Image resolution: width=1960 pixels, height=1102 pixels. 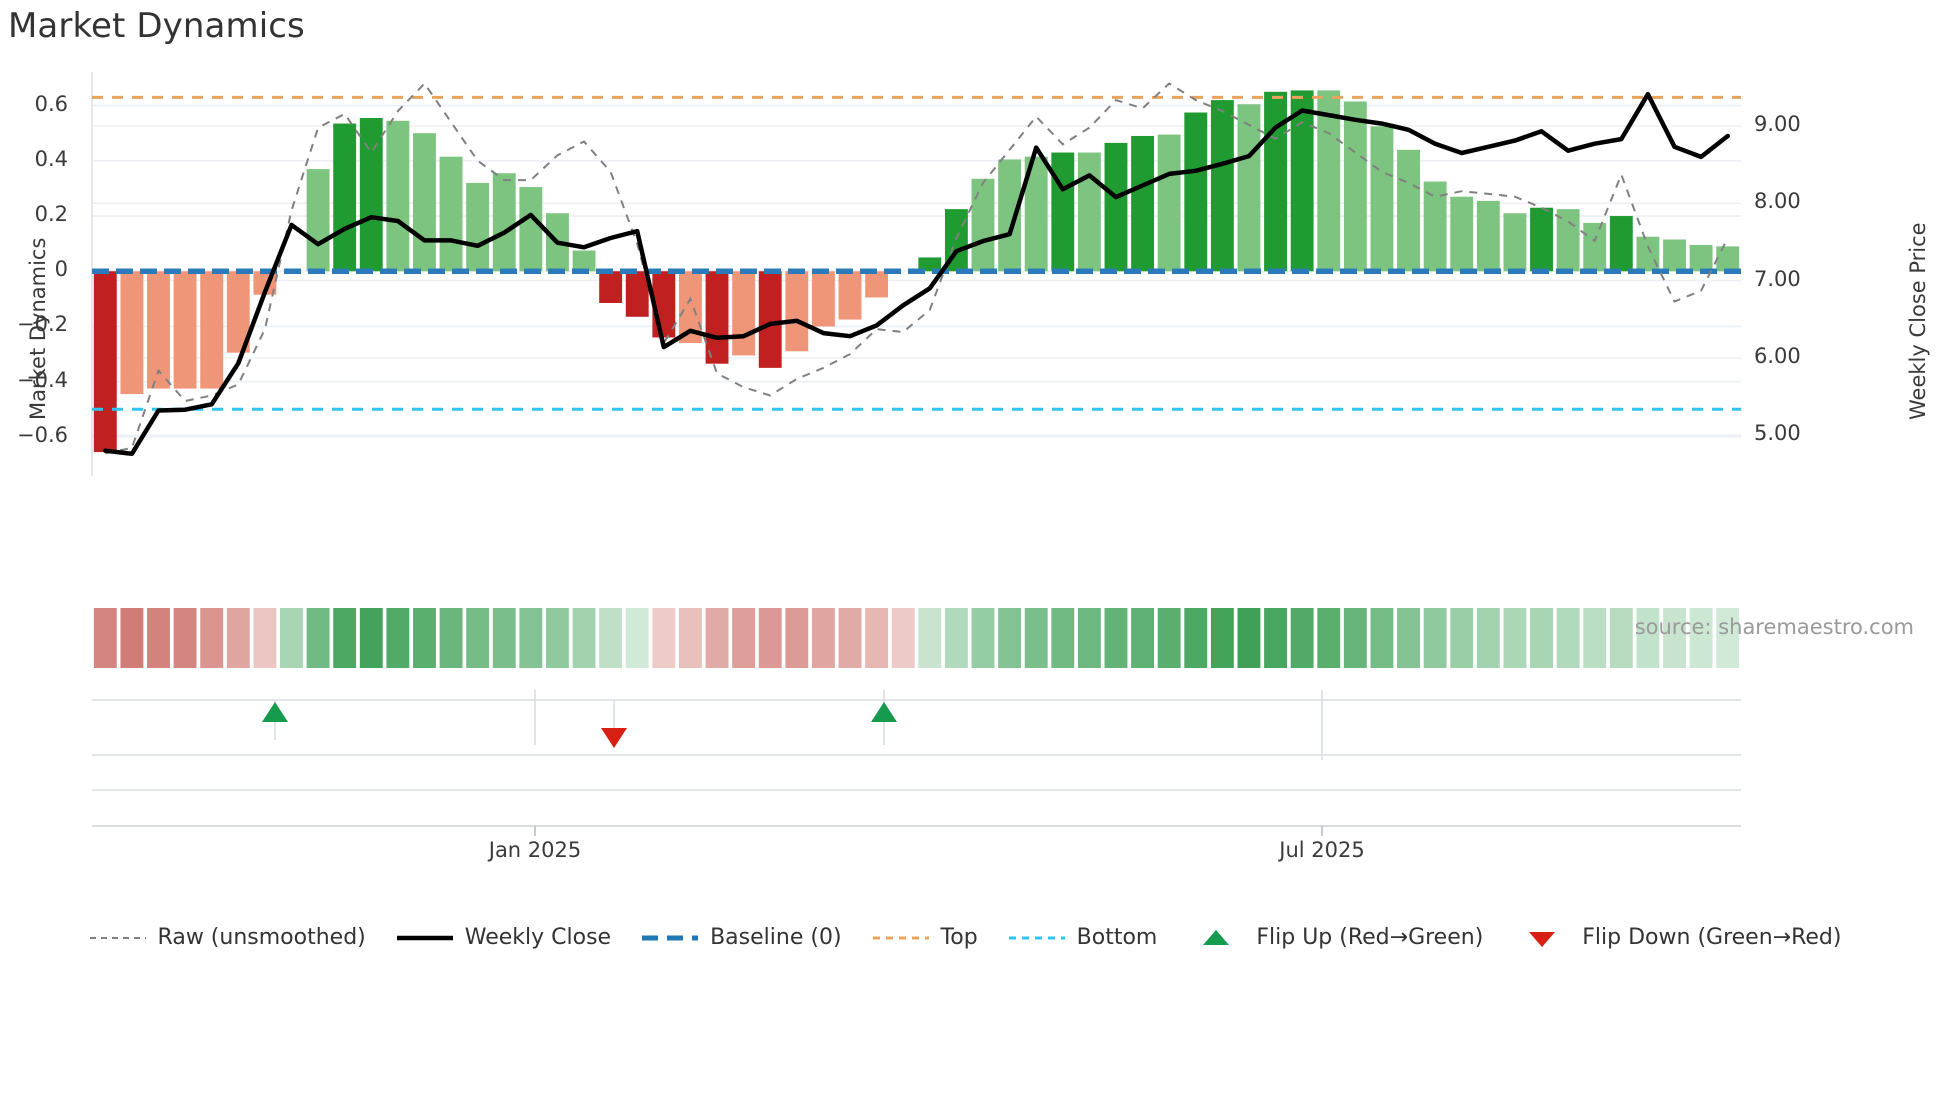 What do you see at coordinates (1322, 850) in the screenshot?
I see `x-axis-tick-label: Jul 2025` at bounding box center [1322, 850].